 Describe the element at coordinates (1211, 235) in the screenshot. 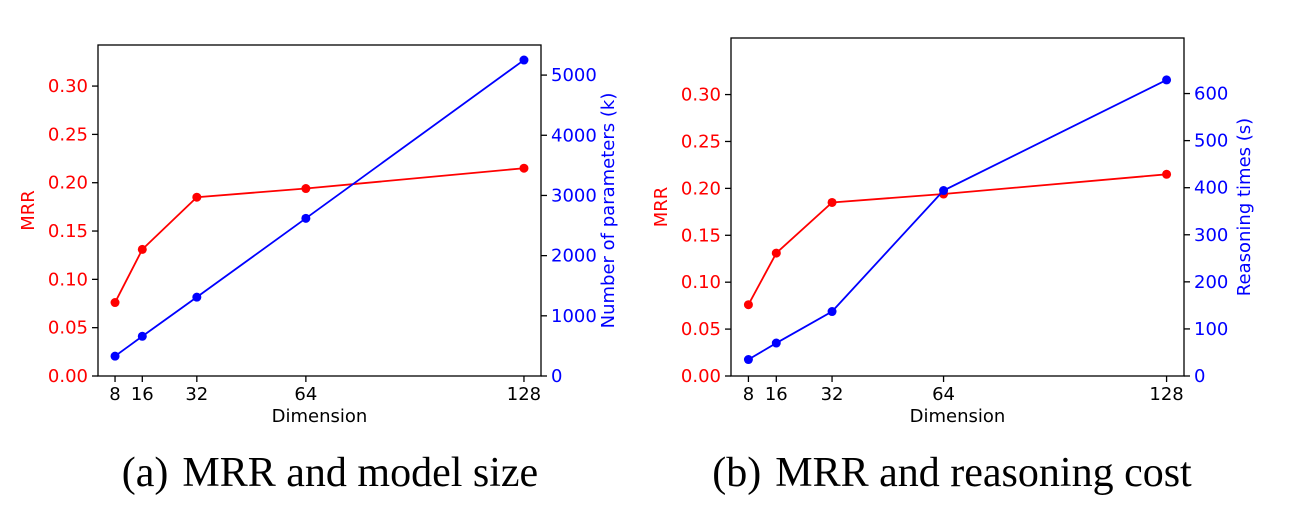

I see `y-right-tick-label: 300` at that location.